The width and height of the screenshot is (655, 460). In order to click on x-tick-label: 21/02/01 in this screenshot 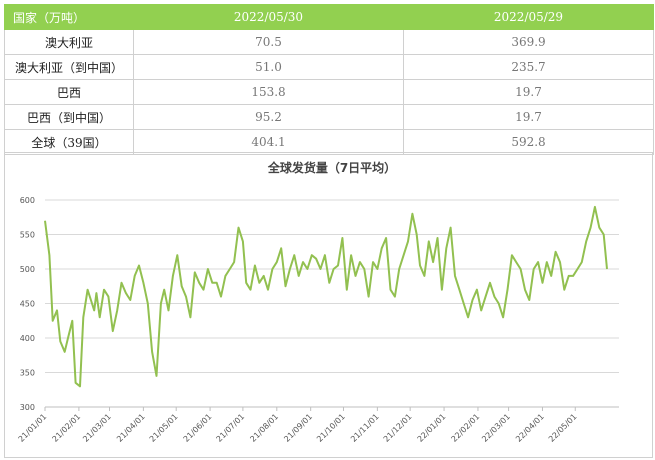, I will do `click(67, 428)`.